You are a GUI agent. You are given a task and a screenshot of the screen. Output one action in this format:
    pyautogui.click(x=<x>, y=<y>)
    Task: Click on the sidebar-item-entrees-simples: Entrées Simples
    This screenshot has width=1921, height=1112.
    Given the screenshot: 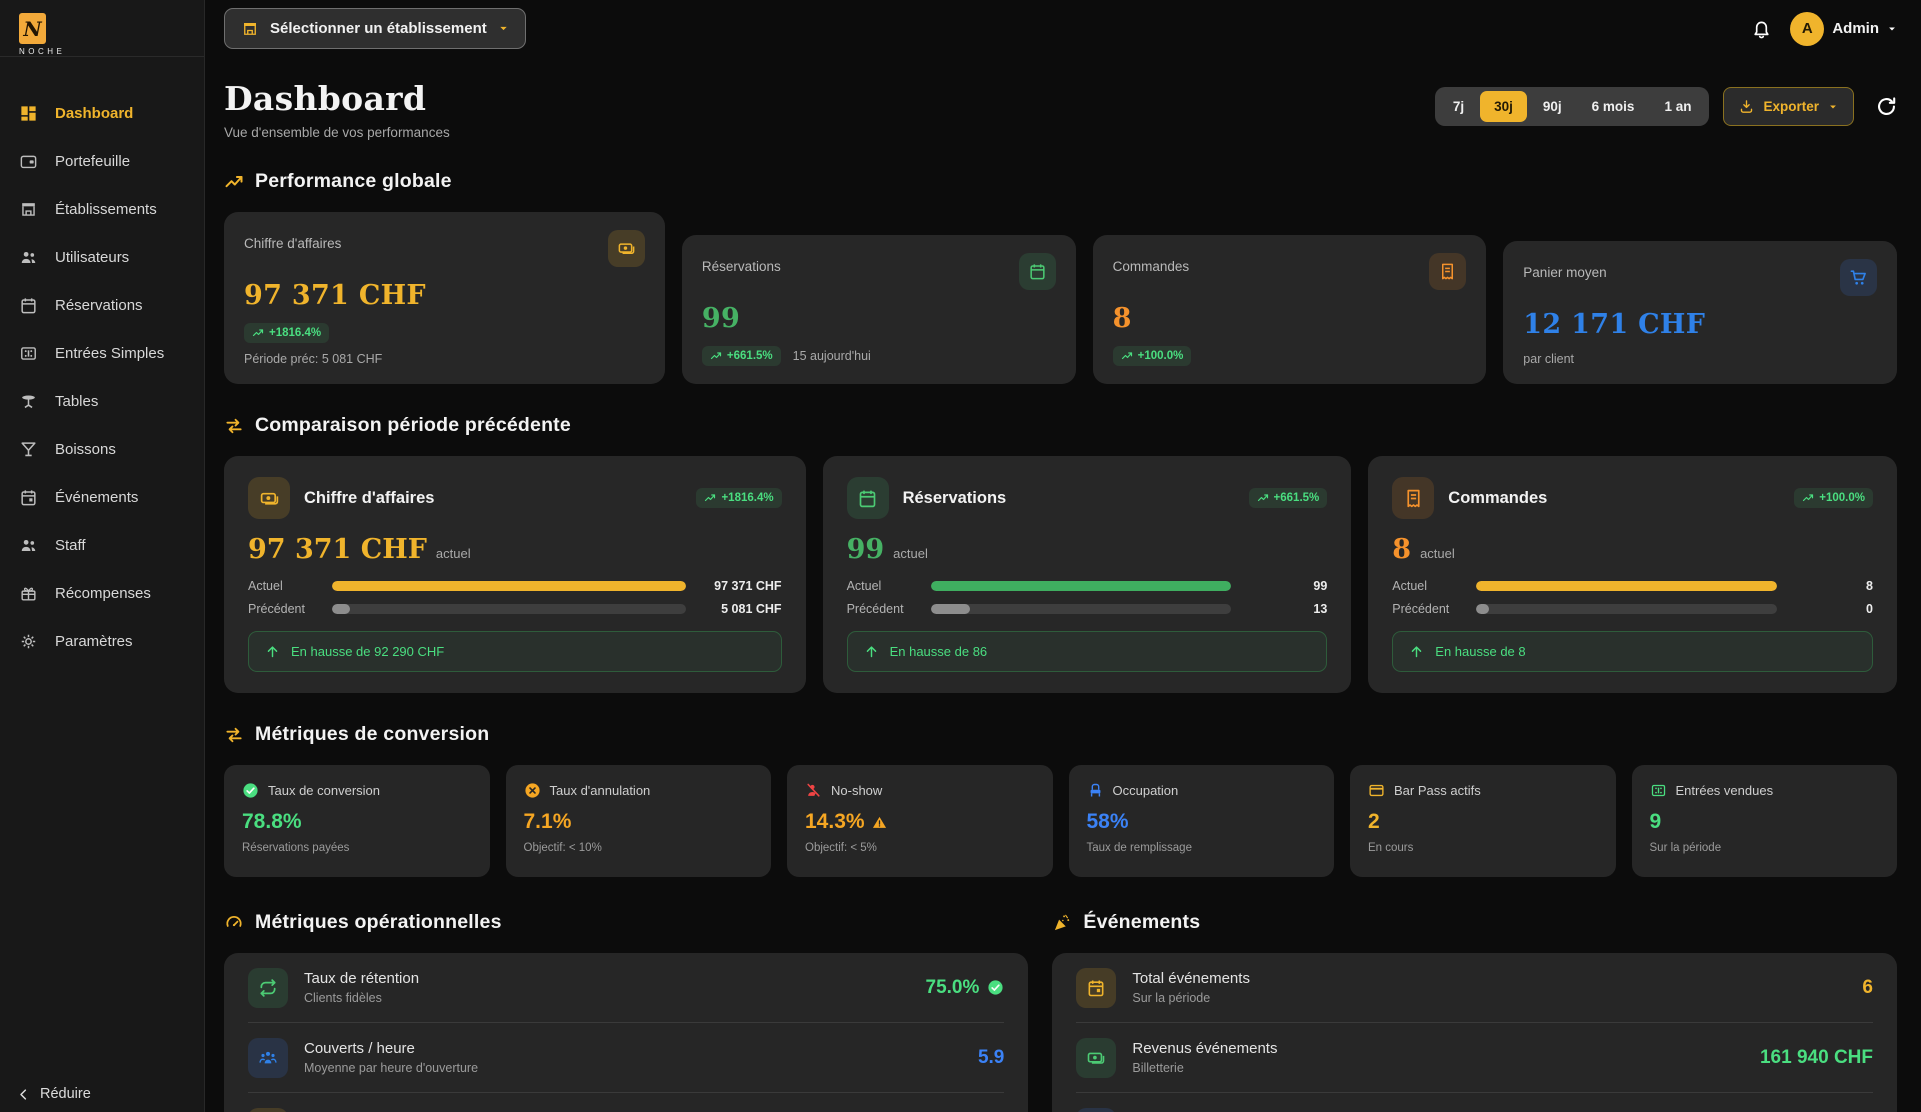 What is the action you would take?
    pyautogui.click(x=102, y=353)
    